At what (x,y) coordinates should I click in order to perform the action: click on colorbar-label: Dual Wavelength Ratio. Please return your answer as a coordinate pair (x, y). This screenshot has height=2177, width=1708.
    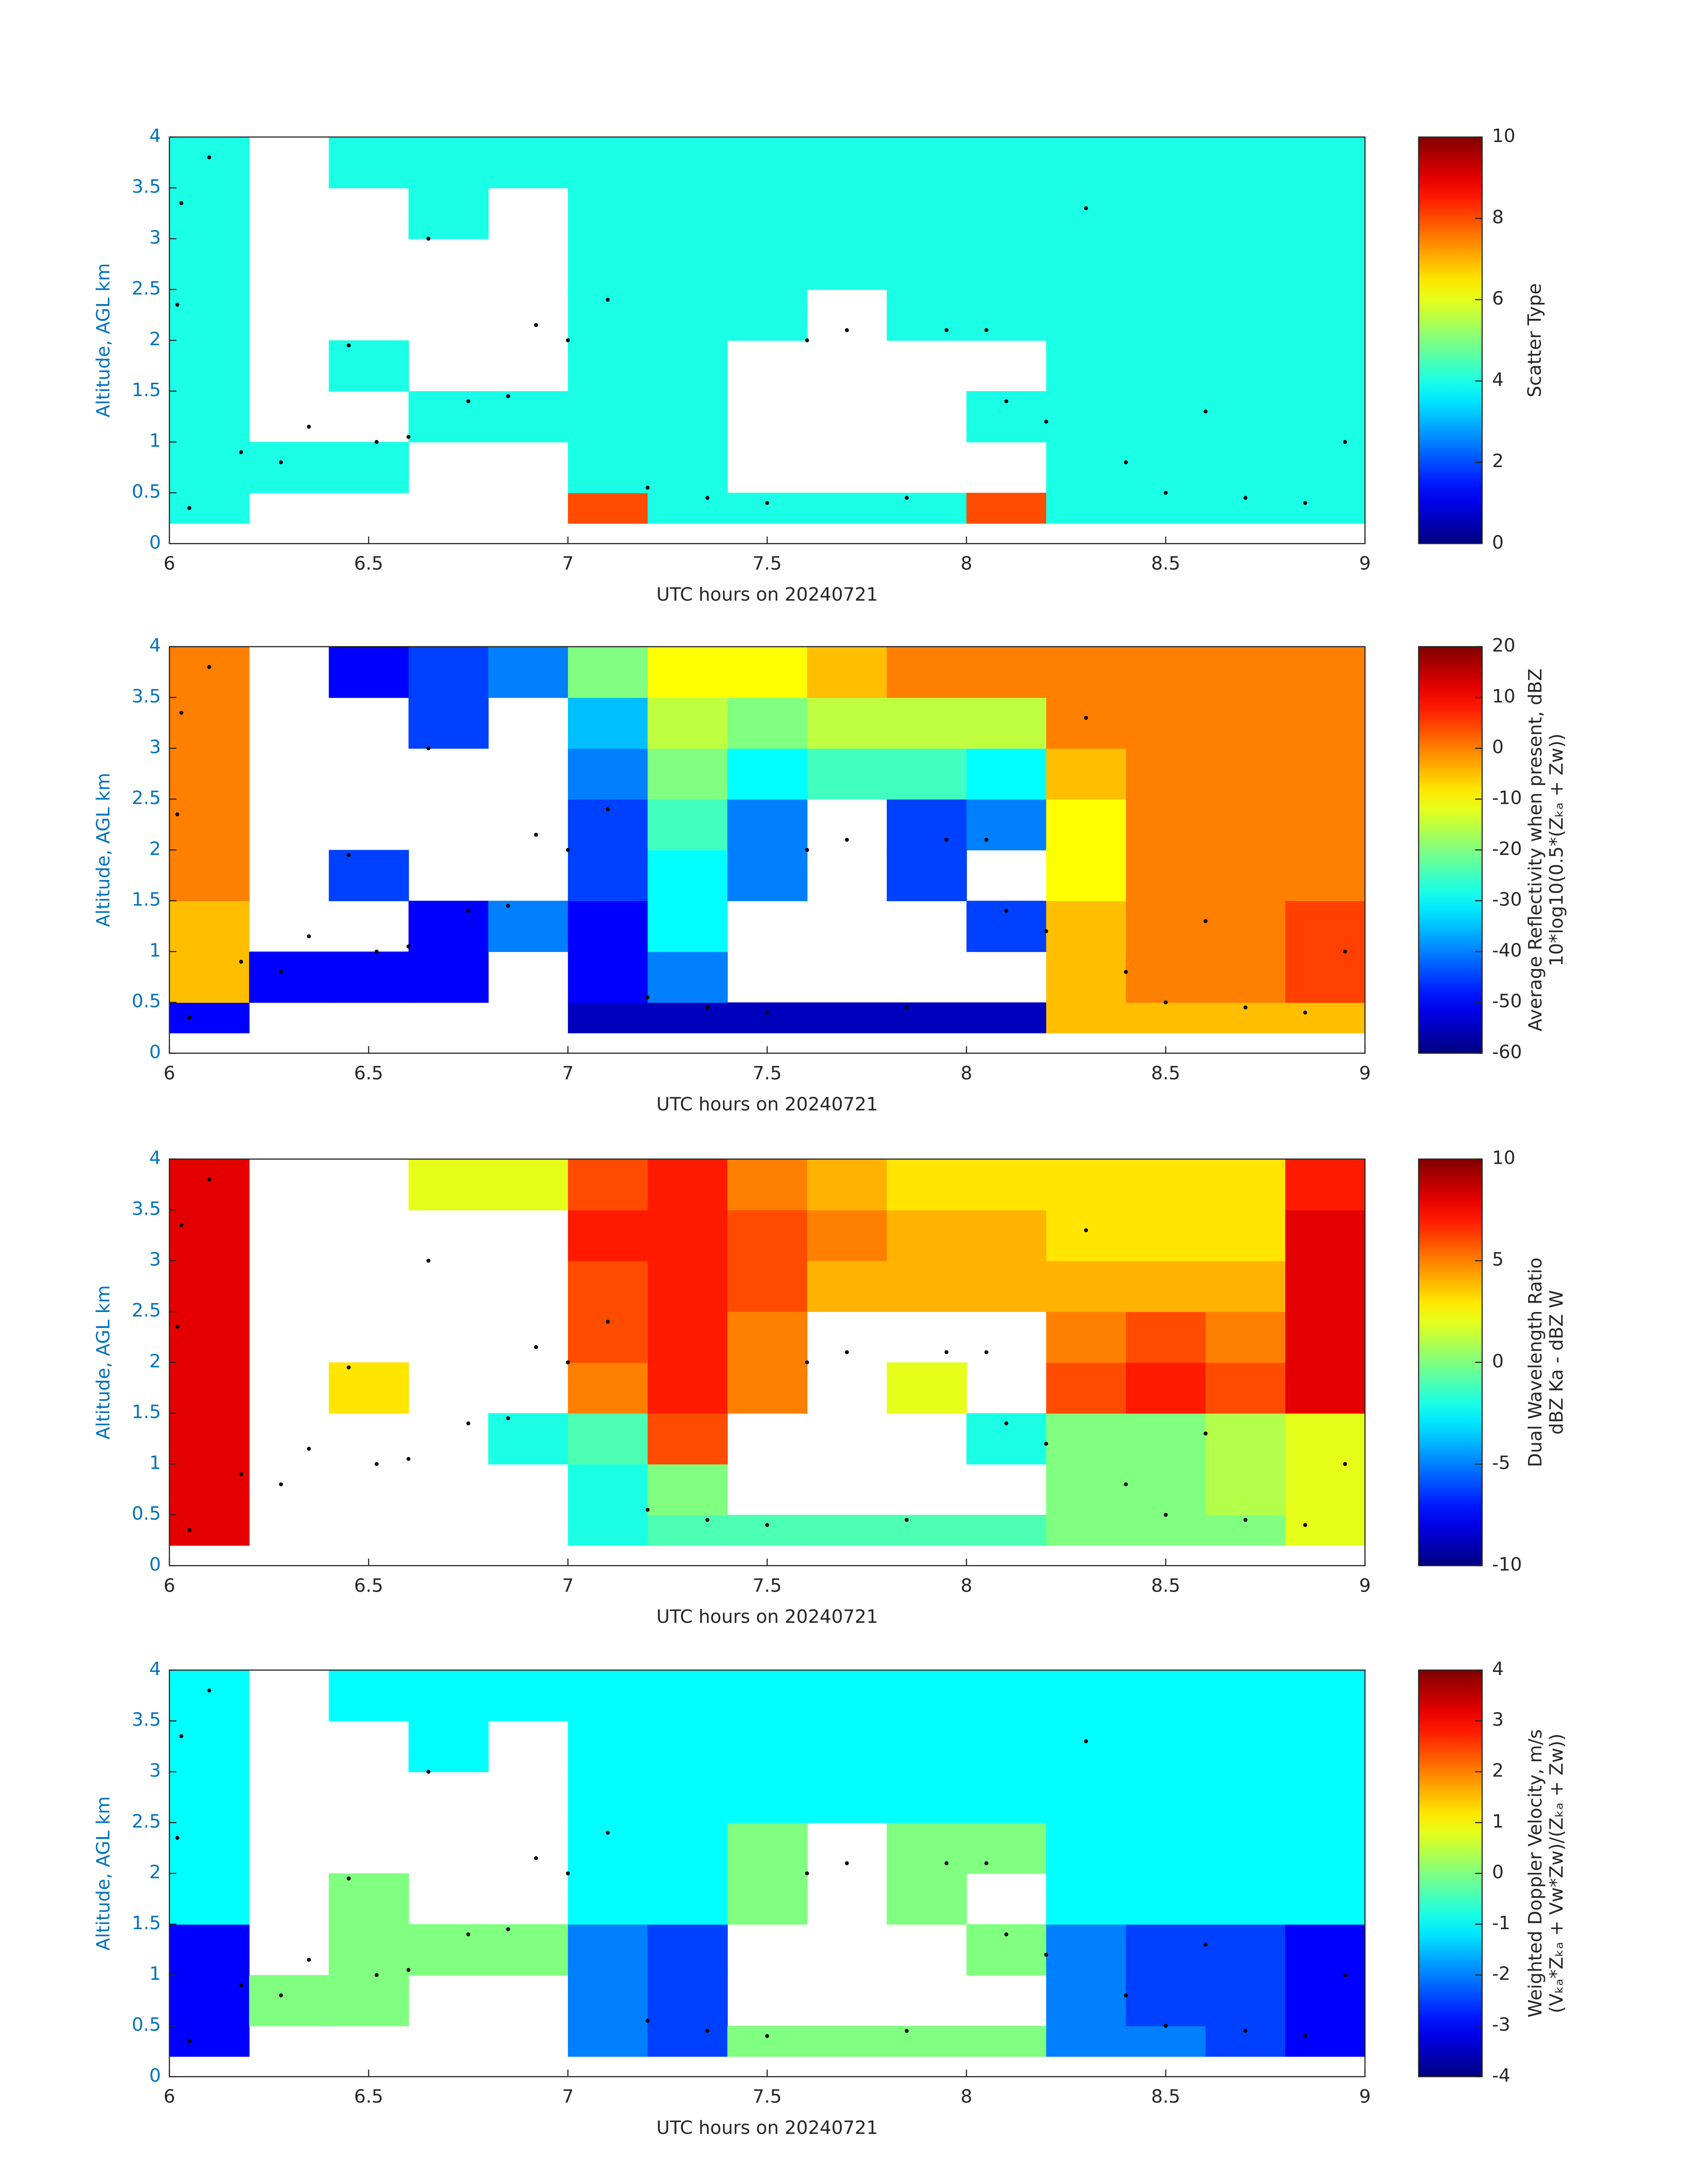
    Looking at the image, I should click on (1535, 1362).